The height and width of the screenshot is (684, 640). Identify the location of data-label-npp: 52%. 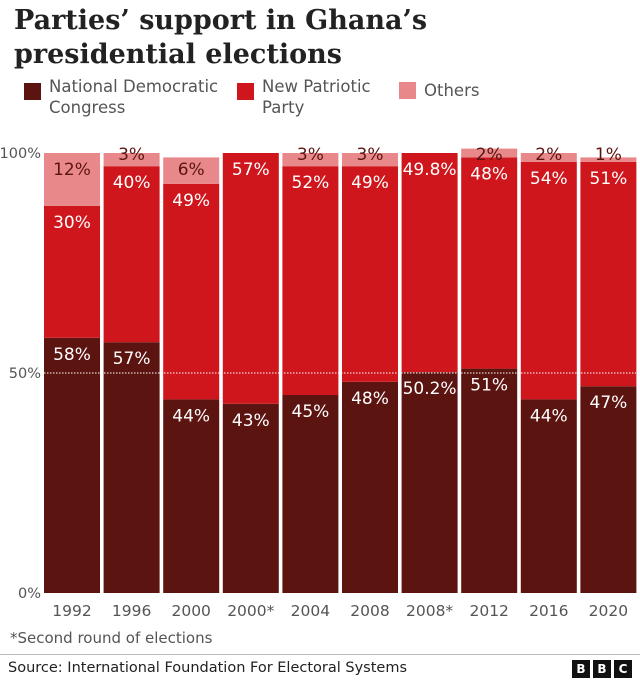
(311, 183).